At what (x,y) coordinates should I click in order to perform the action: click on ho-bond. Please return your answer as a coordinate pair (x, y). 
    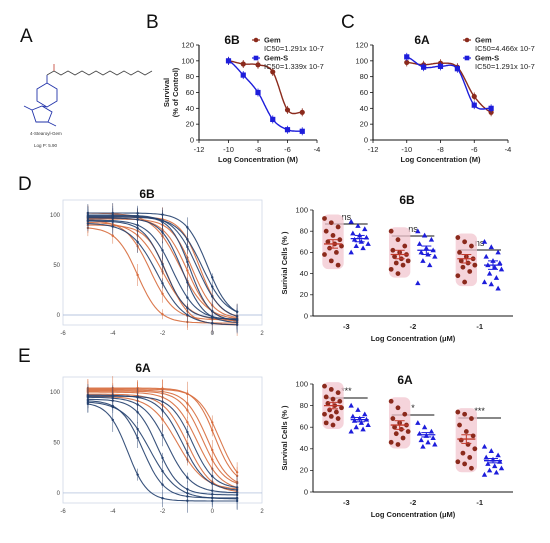
    Looking at the image, I should click on (28, 108).